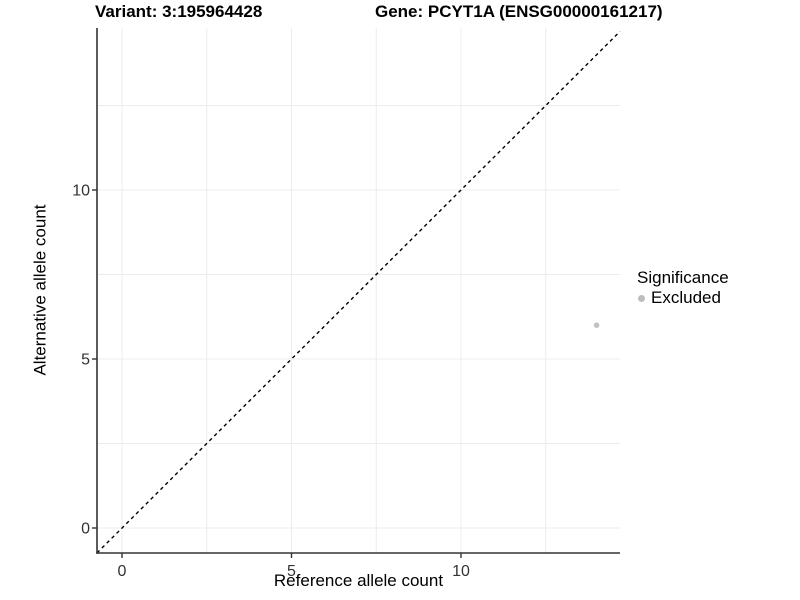  Describe the element at coordinates (122, 571) in the screenshot. I see `x-tick-label: 0` at that location.